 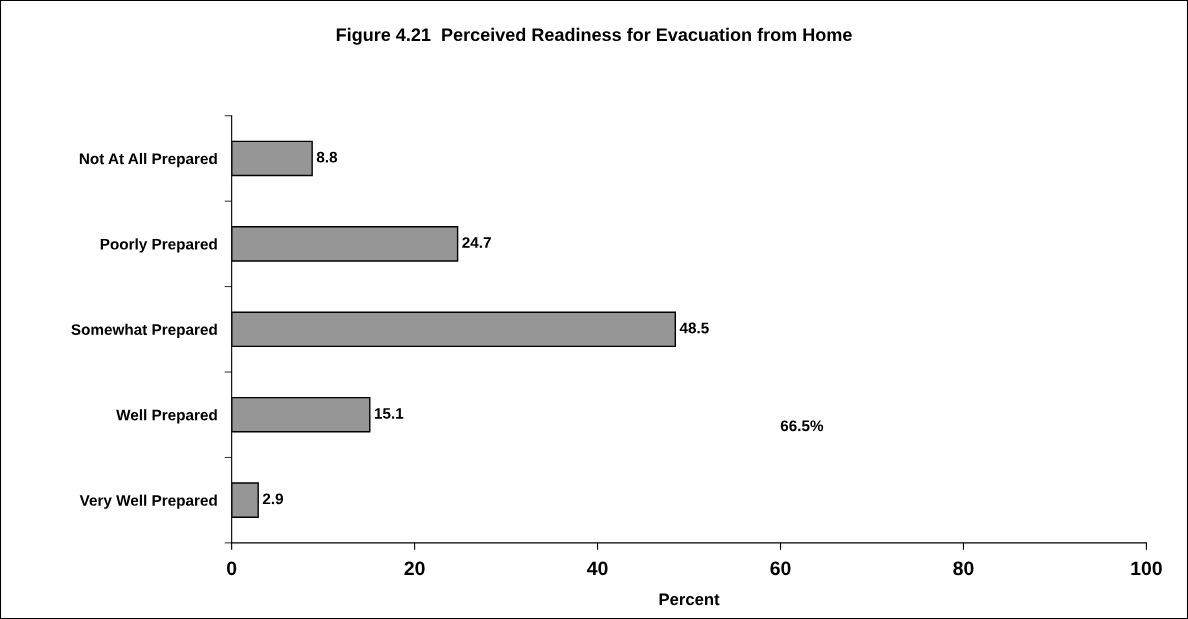 I want to click on x-tick-label: 40, so click(x=597, y=568).